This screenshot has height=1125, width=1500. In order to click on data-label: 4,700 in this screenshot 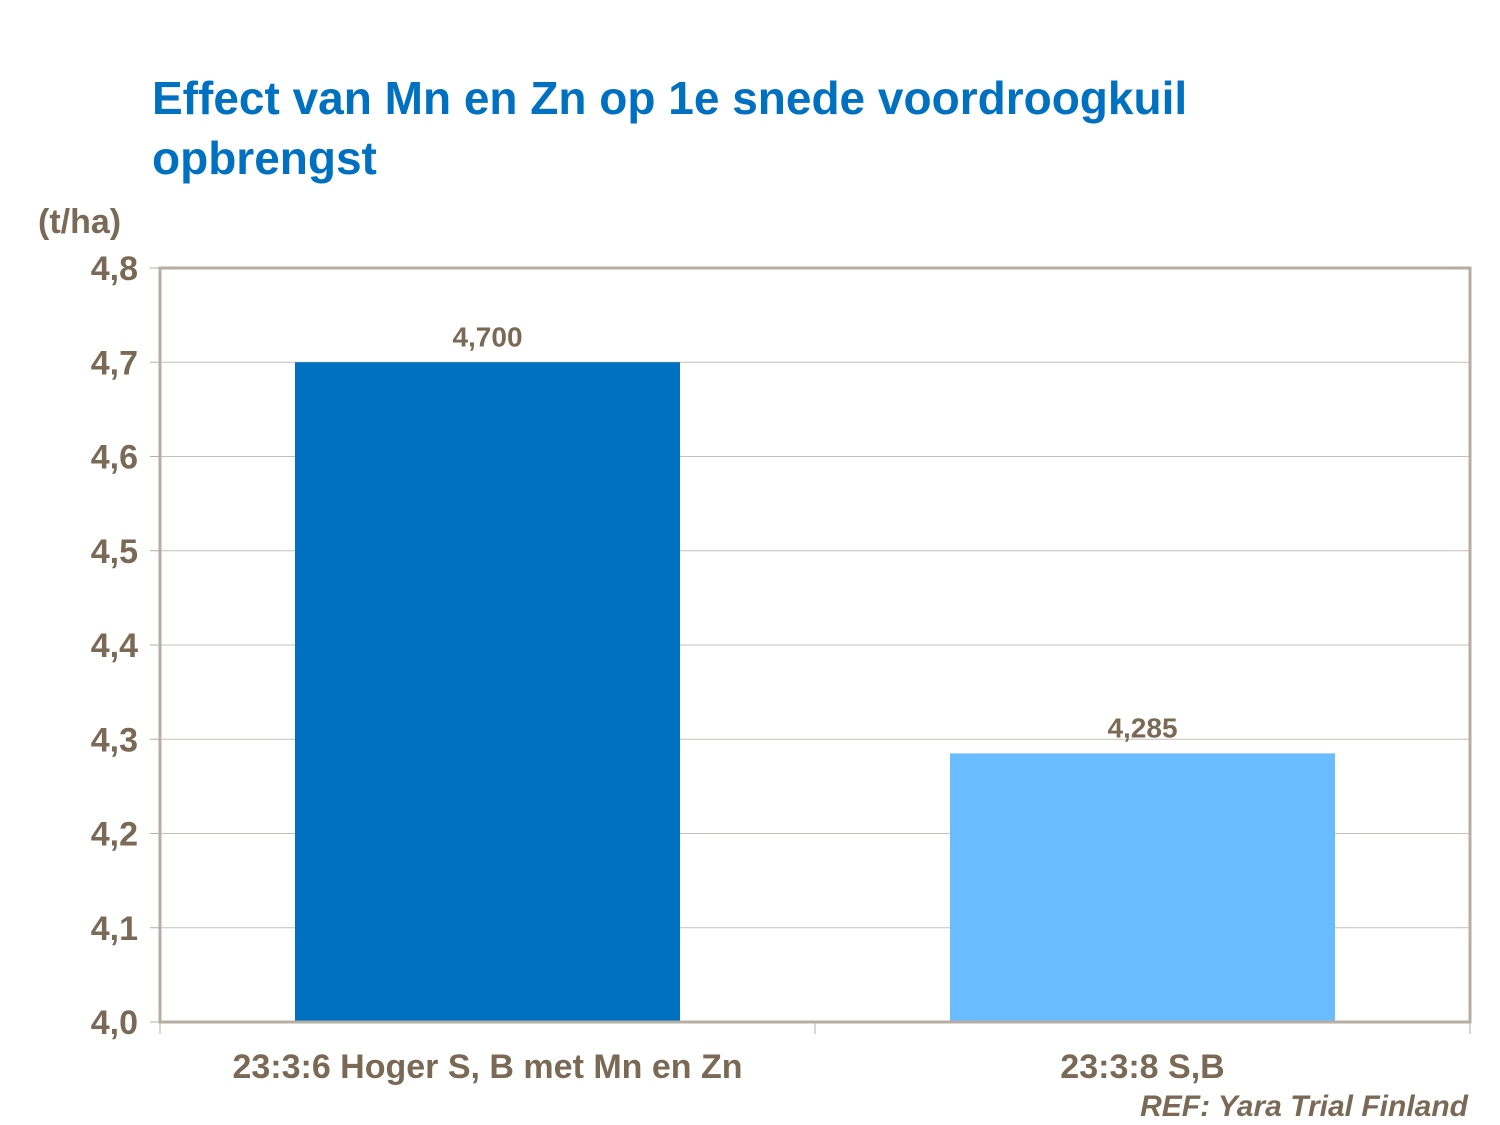, I will do `click(487, 336)`.